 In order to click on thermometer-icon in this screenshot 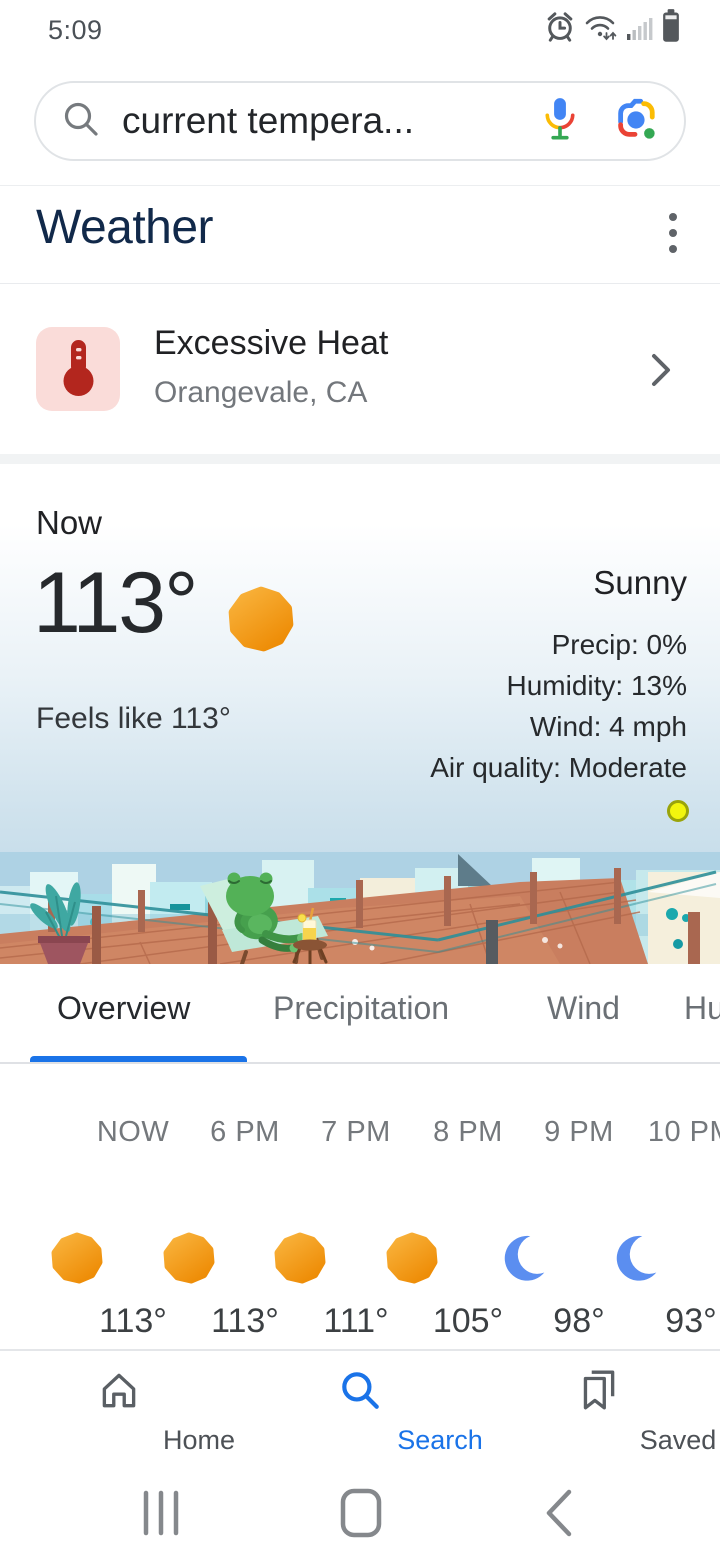, I will do `click(78, 369)`.